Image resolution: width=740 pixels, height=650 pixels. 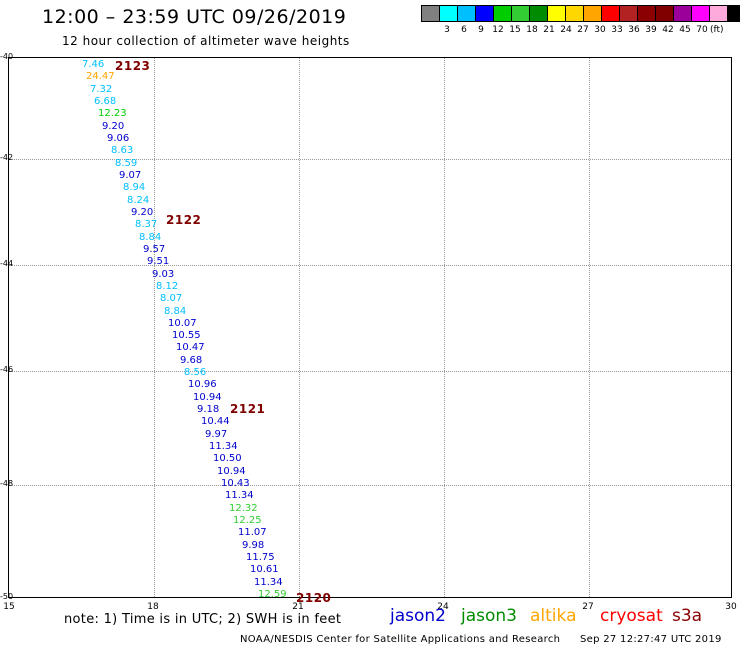 What do you see at coordinates (443, 607) in the screenshot?
I see `x-tick-label: 24` at bounding box center [443, 607].